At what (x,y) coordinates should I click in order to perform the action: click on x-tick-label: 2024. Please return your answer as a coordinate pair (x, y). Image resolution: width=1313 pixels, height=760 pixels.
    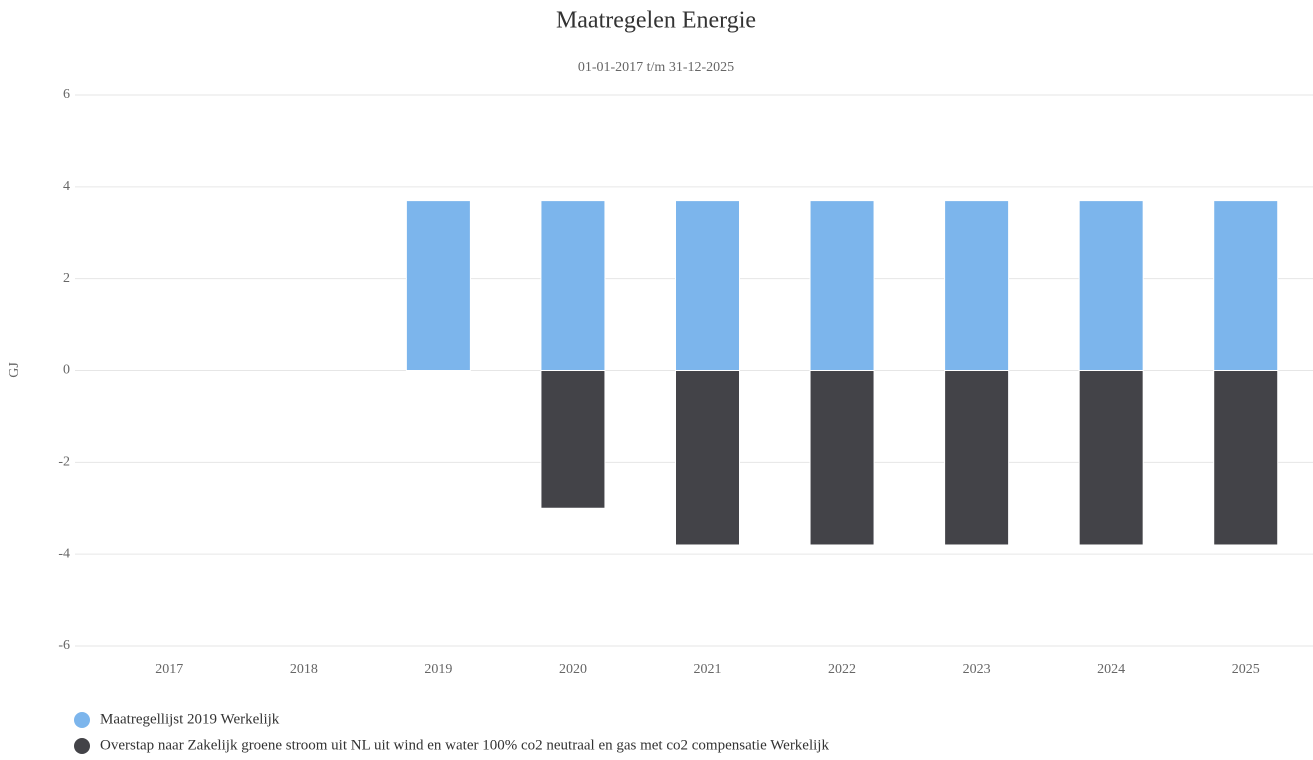
    Looking at the image, I should click on (1111, 669).